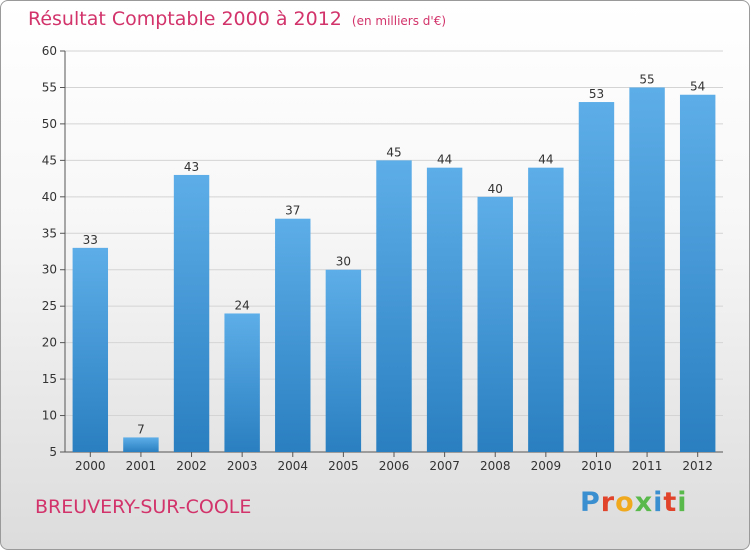  I want to click on bar-2010, so click(596, 277).